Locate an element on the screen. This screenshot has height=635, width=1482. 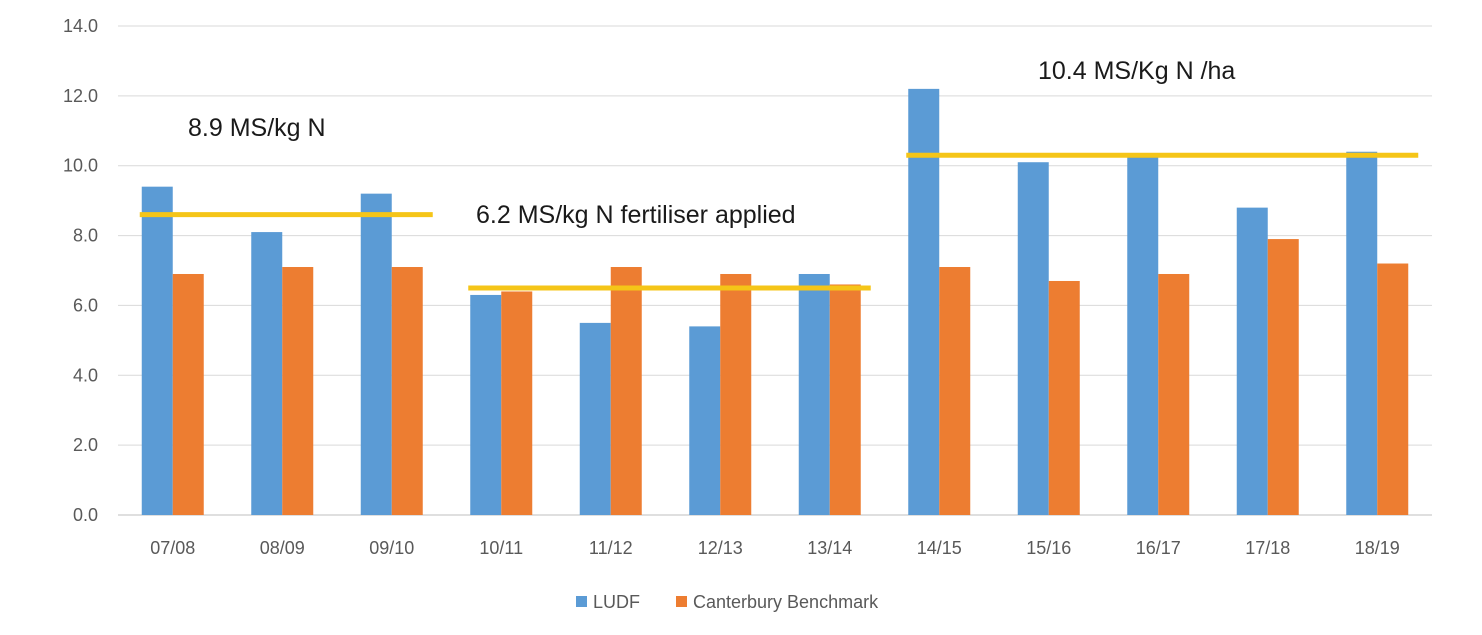
x-tick-label: 14/15 is located at coordinates (939, 548).